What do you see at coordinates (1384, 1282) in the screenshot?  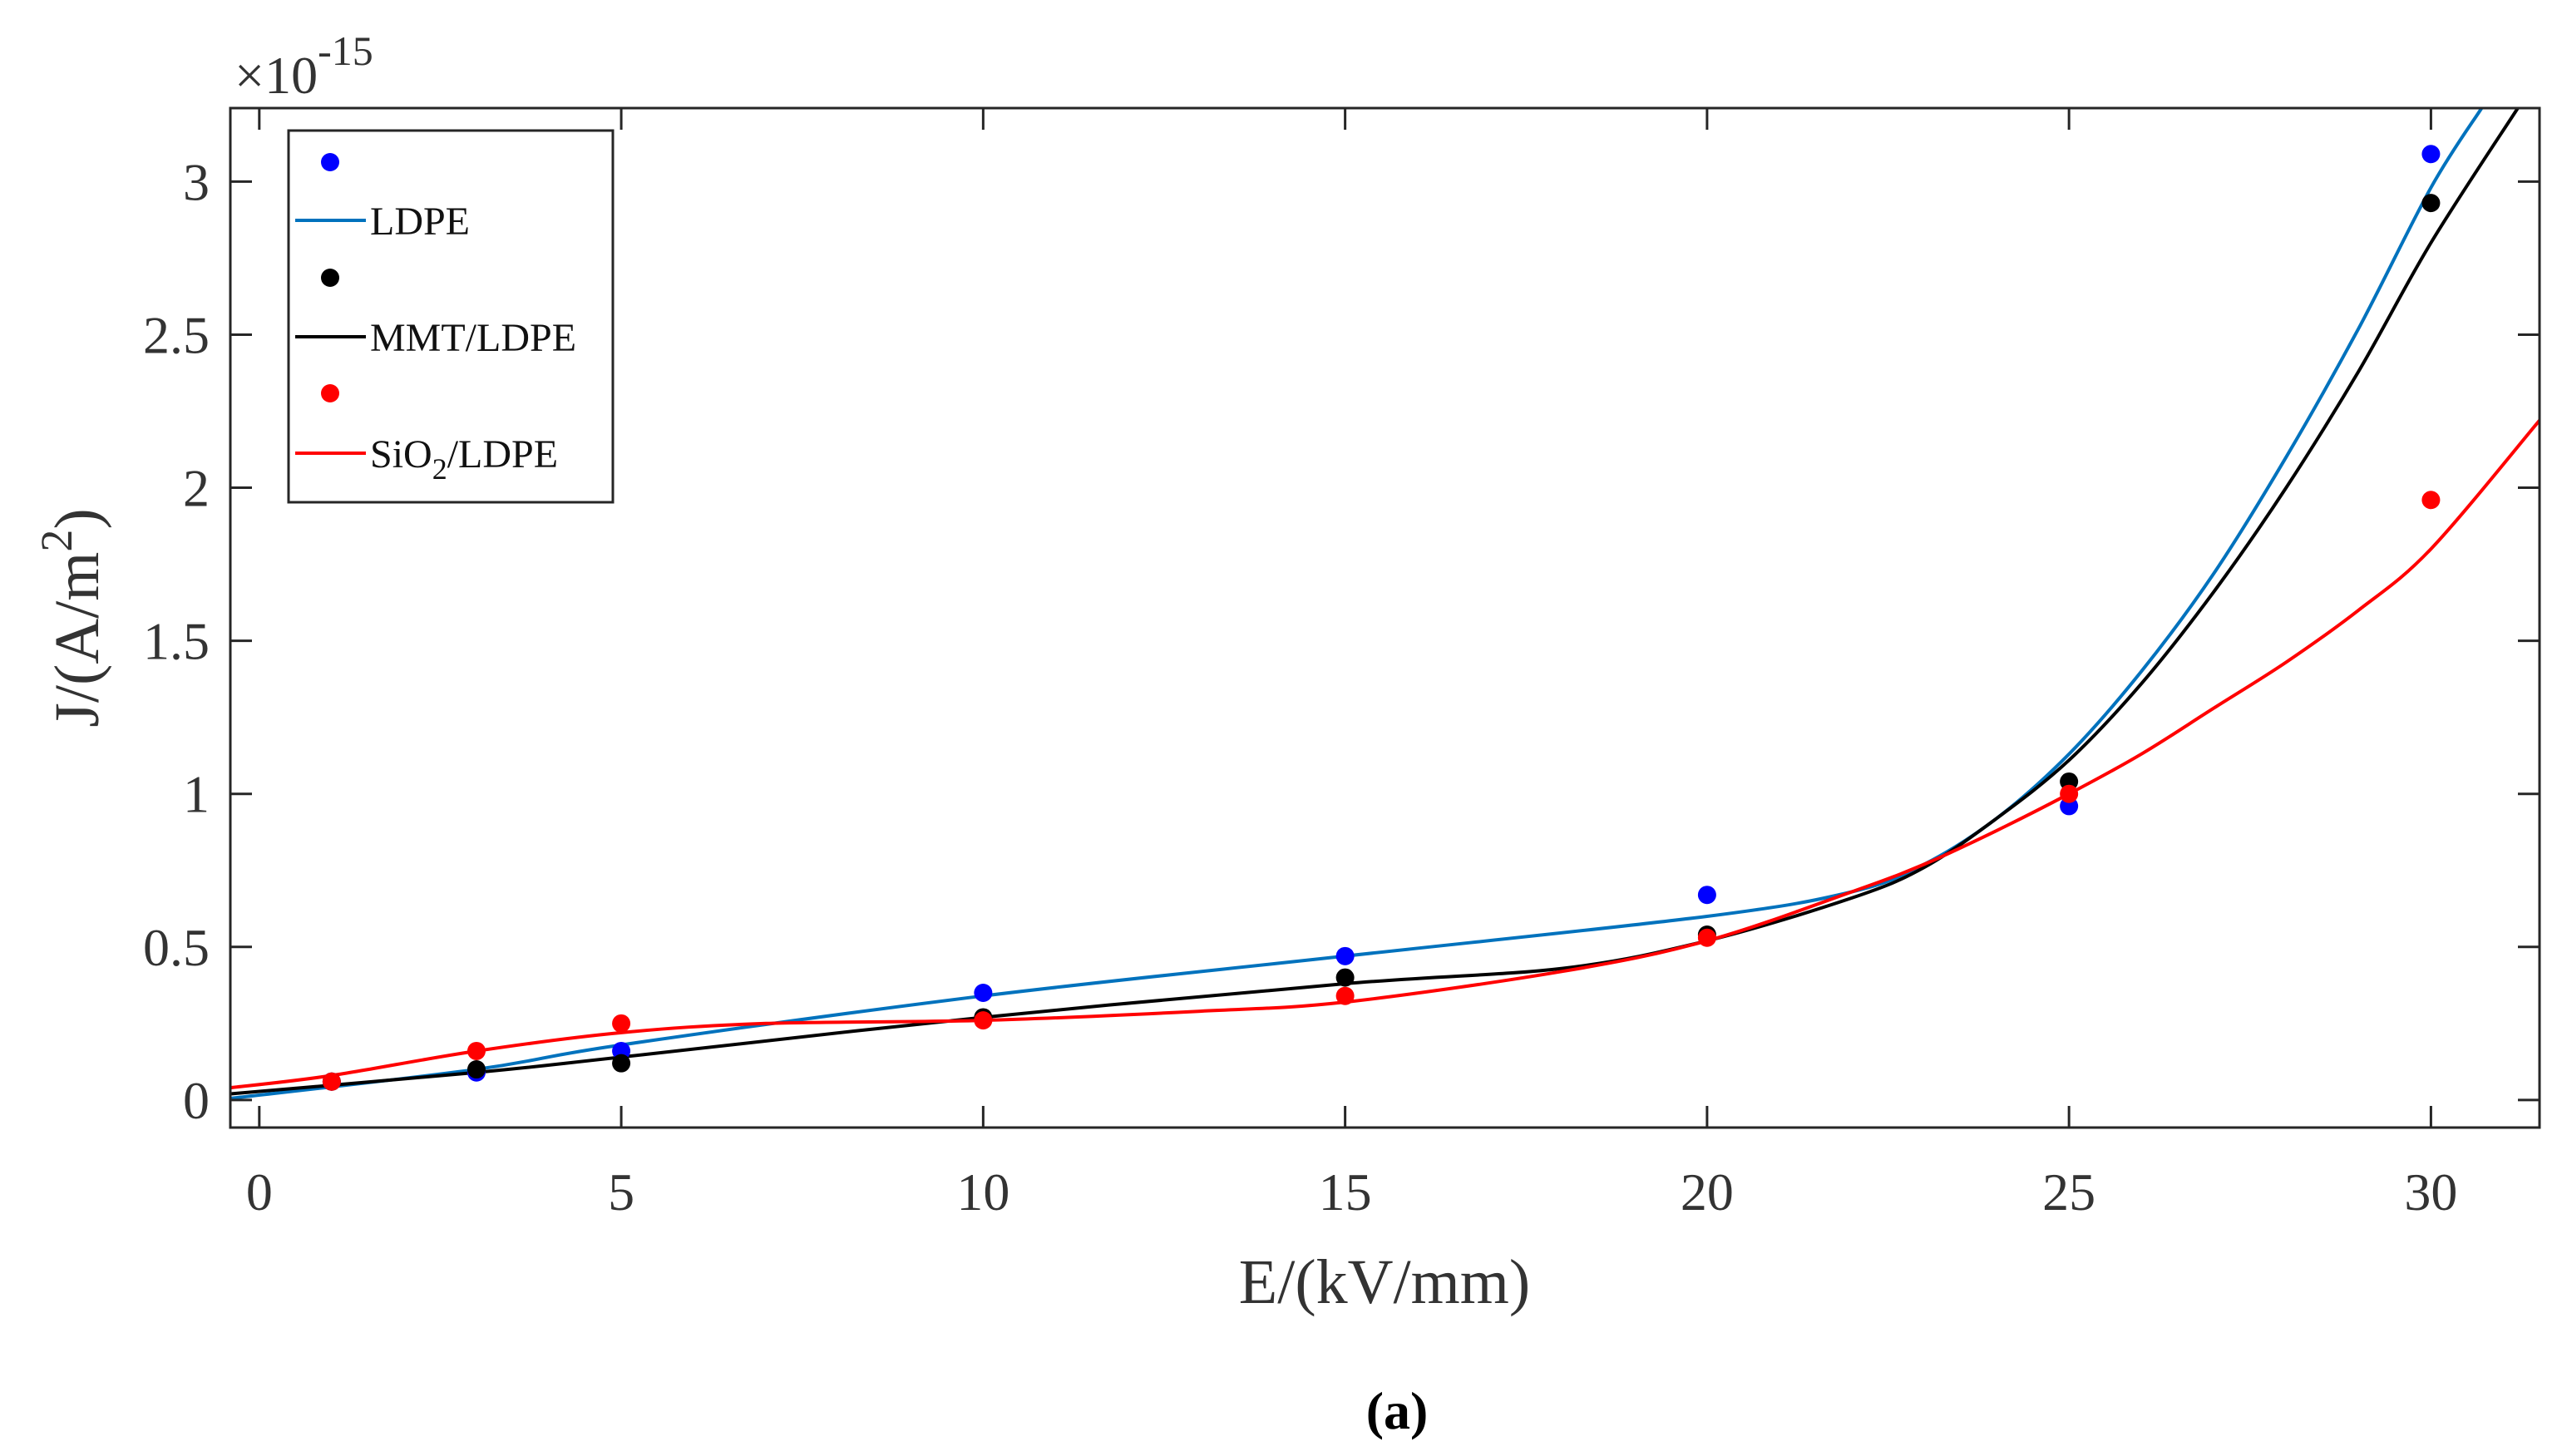 I see `x-axis-title: E/(kV/mm)` at bounding box center [1384, 1282].